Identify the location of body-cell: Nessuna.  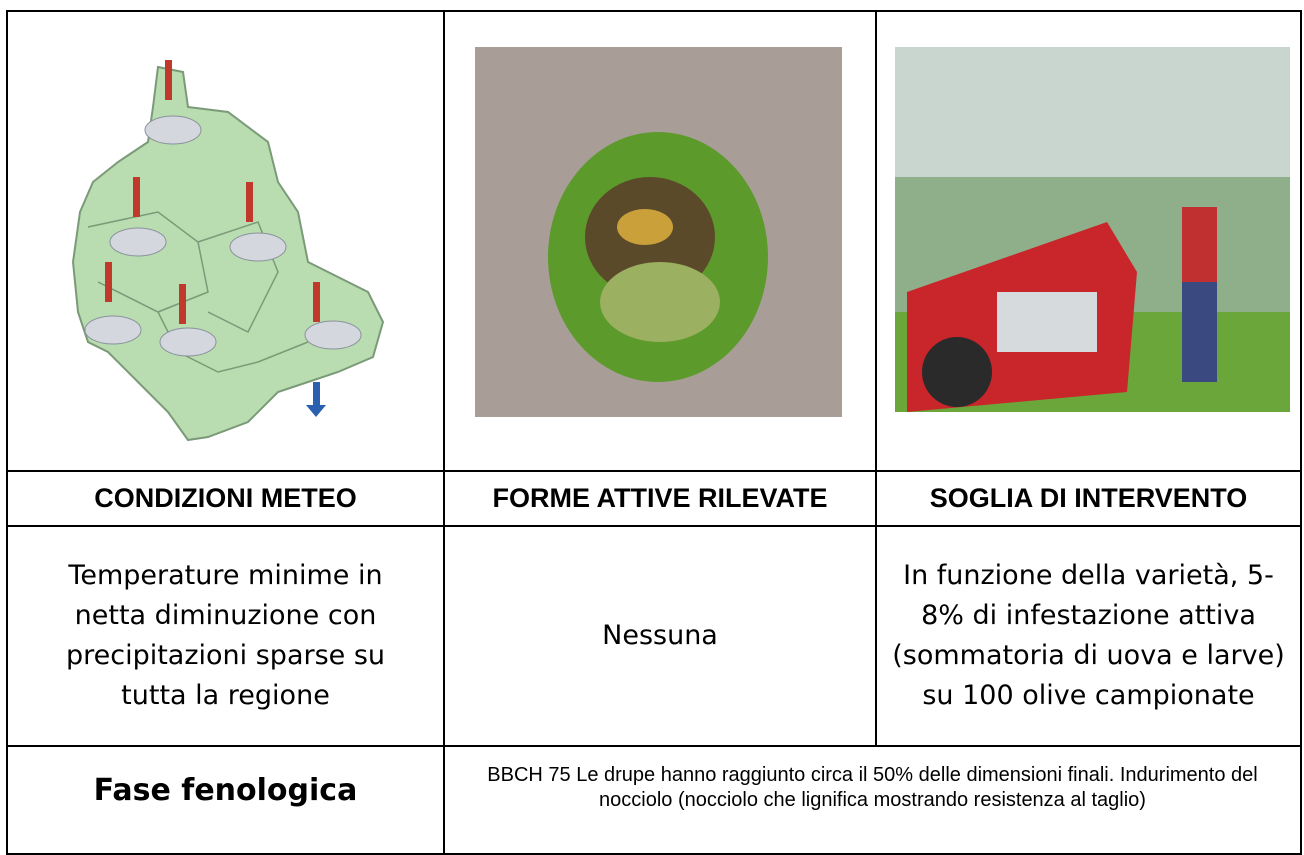
(660, 636).